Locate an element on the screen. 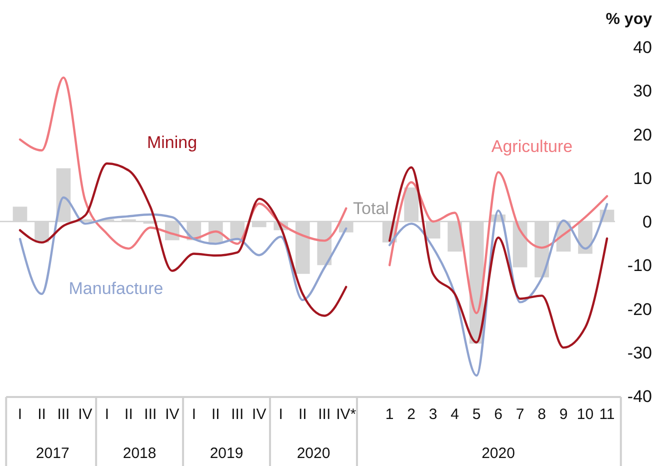 This screenshot has height=466, width=660. text: 2017 is located at coordinates (53, 453).